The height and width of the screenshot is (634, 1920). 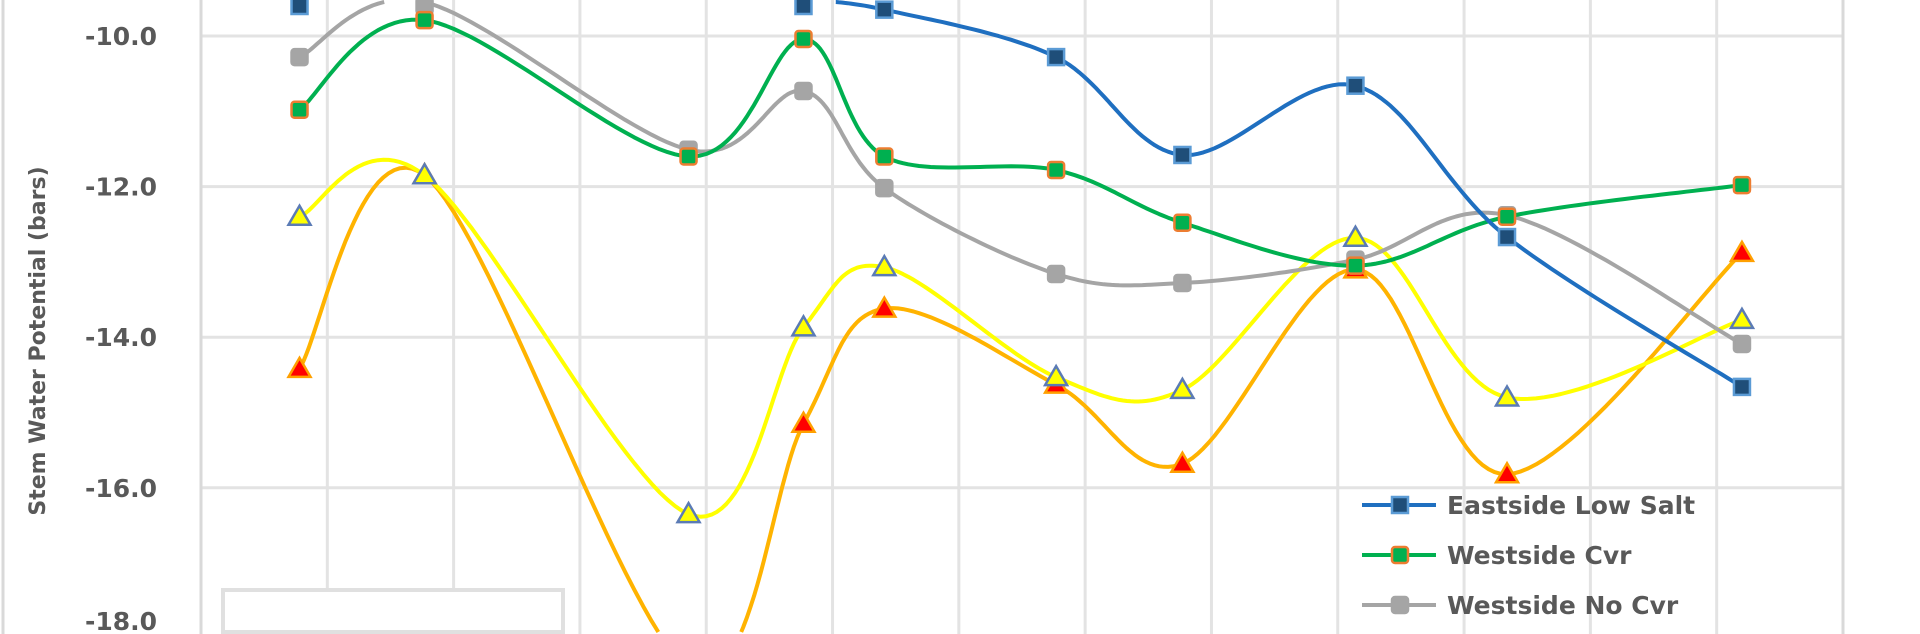 What do you see at coordinates (121, 187) in the screenshot?
I see `y-tick-label: -12.0` at bounding box center [121, 187].